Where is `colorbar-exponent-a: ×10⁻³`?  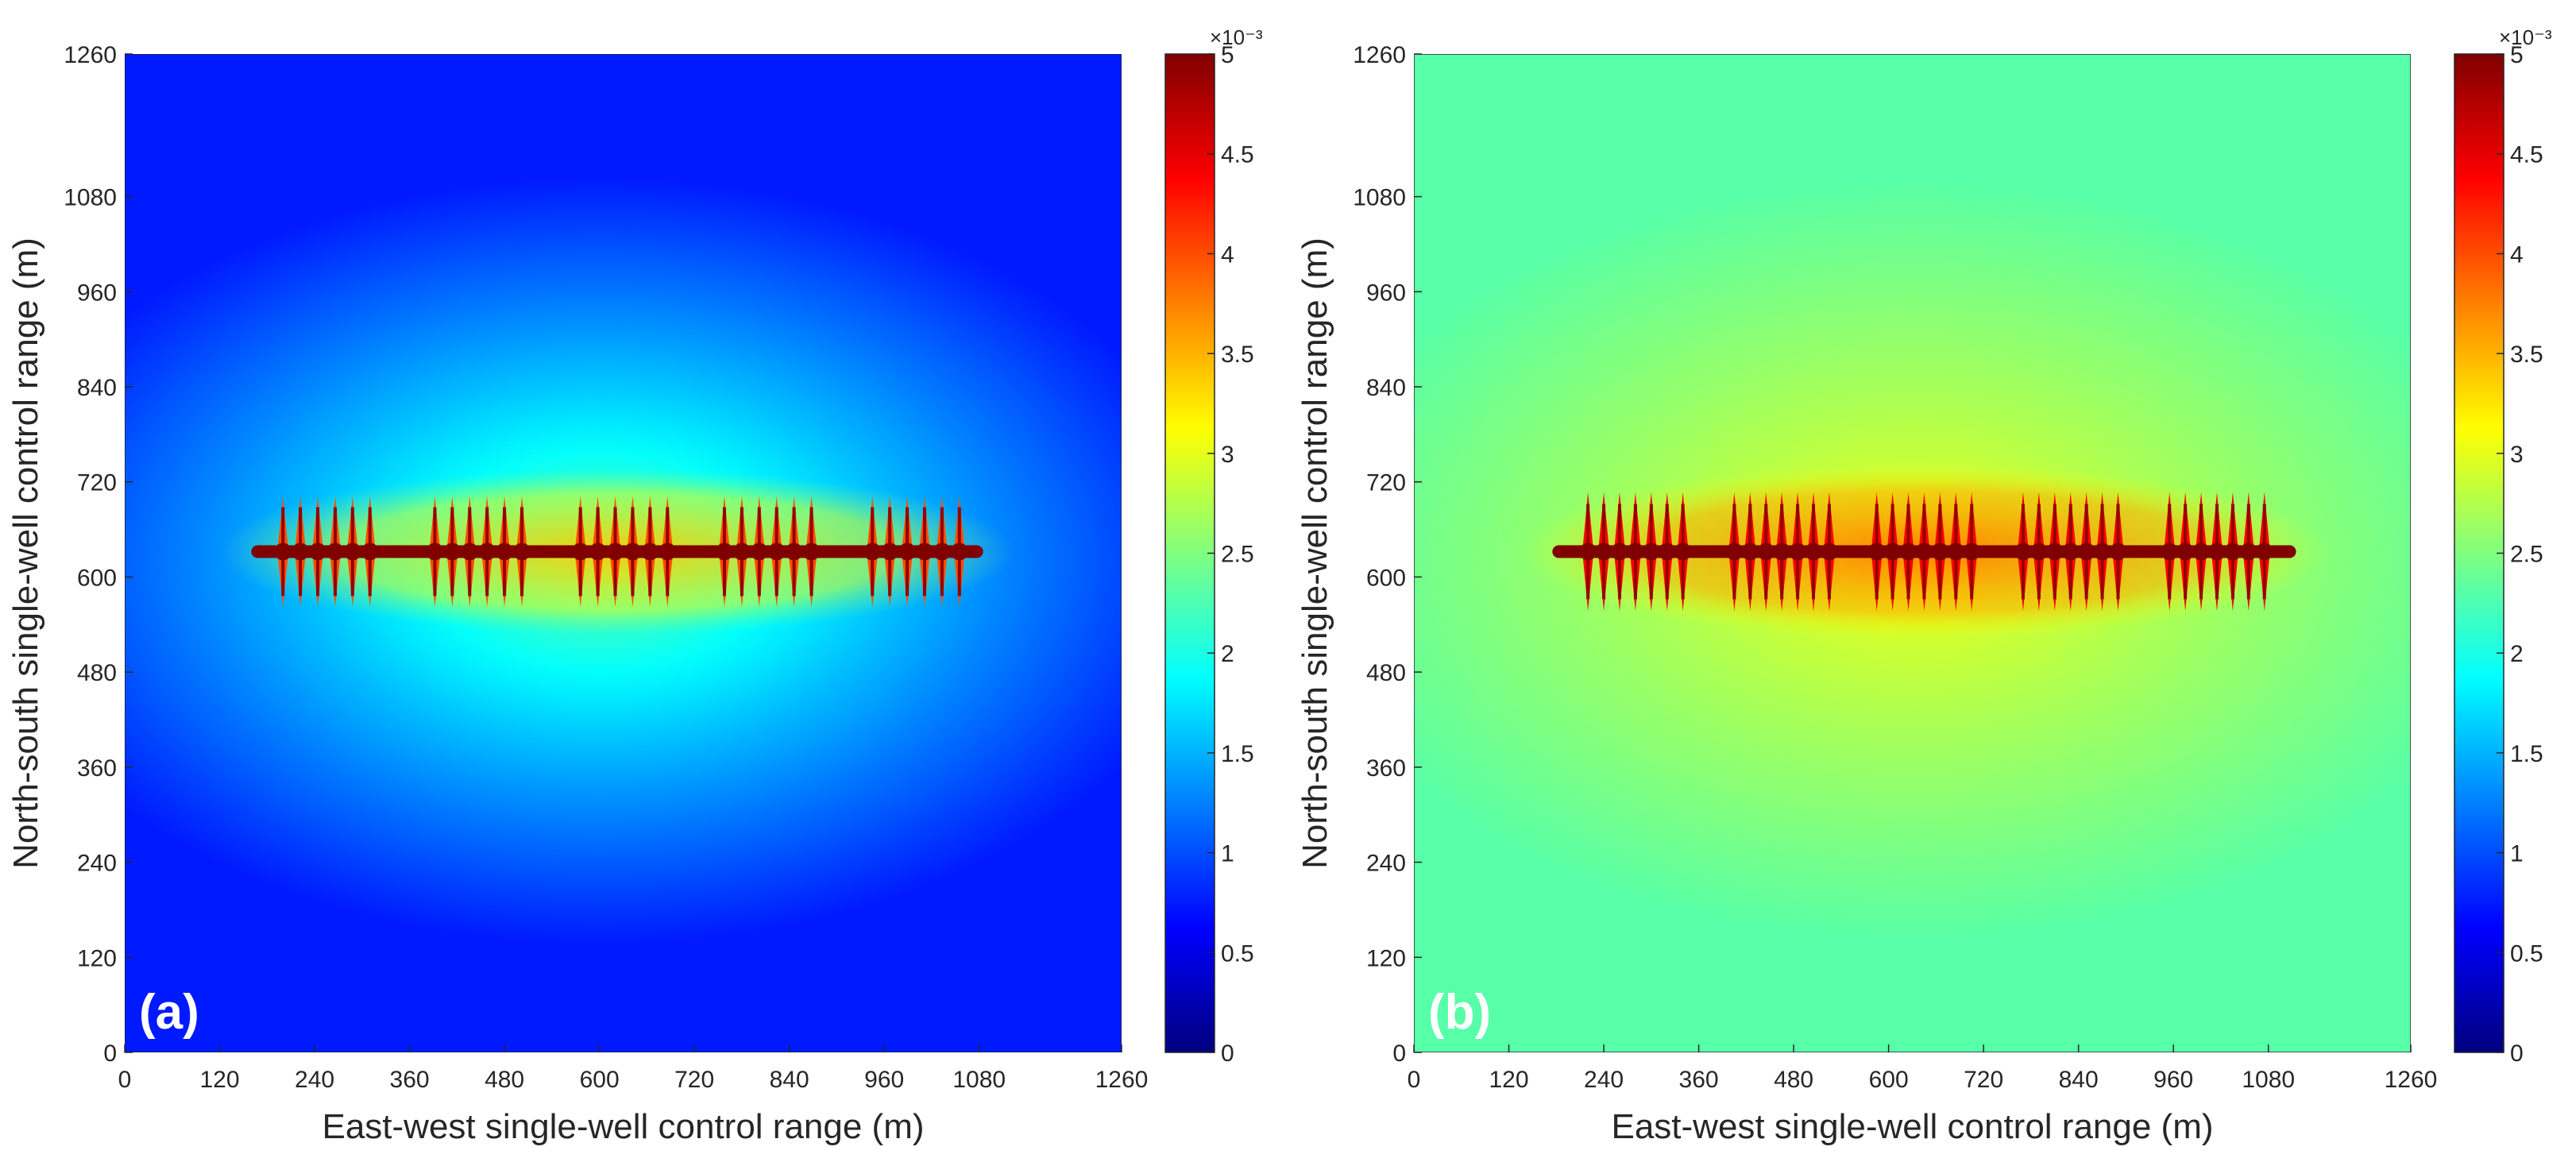 colorbar-exponent-a: ×10⁻³ is located at coordinates (1236, 37).